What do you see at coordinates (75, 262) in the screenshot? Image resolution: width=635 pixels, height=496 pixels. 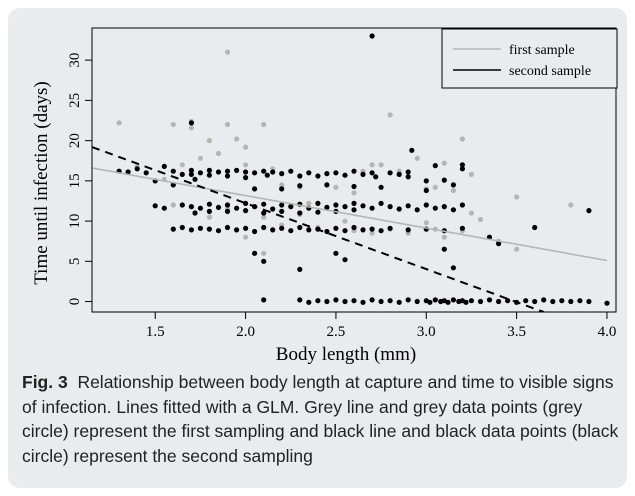 I see `y-tick-label: 5` at bounding box center [75, 262].